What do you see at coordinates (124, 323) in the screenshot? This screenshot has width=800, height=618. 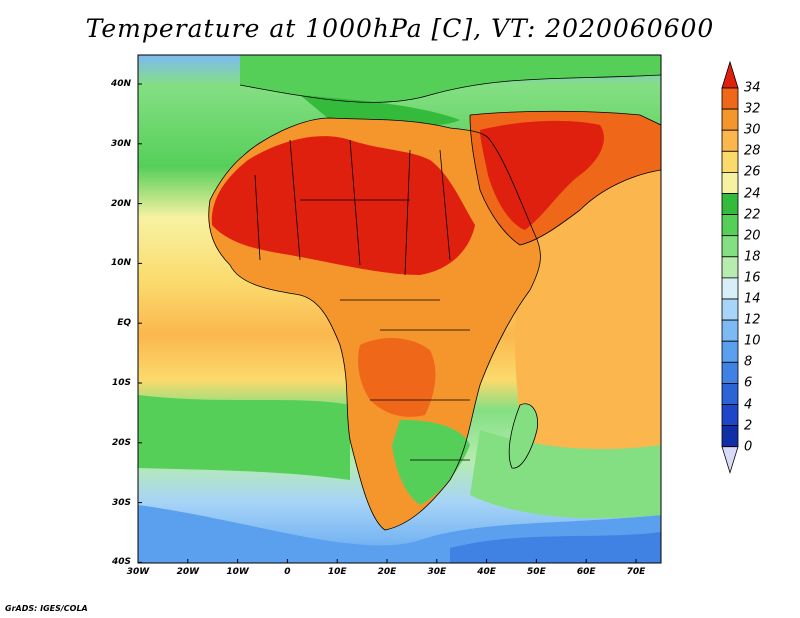 I see `lat-label: EQ` at bounding box center [124, 323].